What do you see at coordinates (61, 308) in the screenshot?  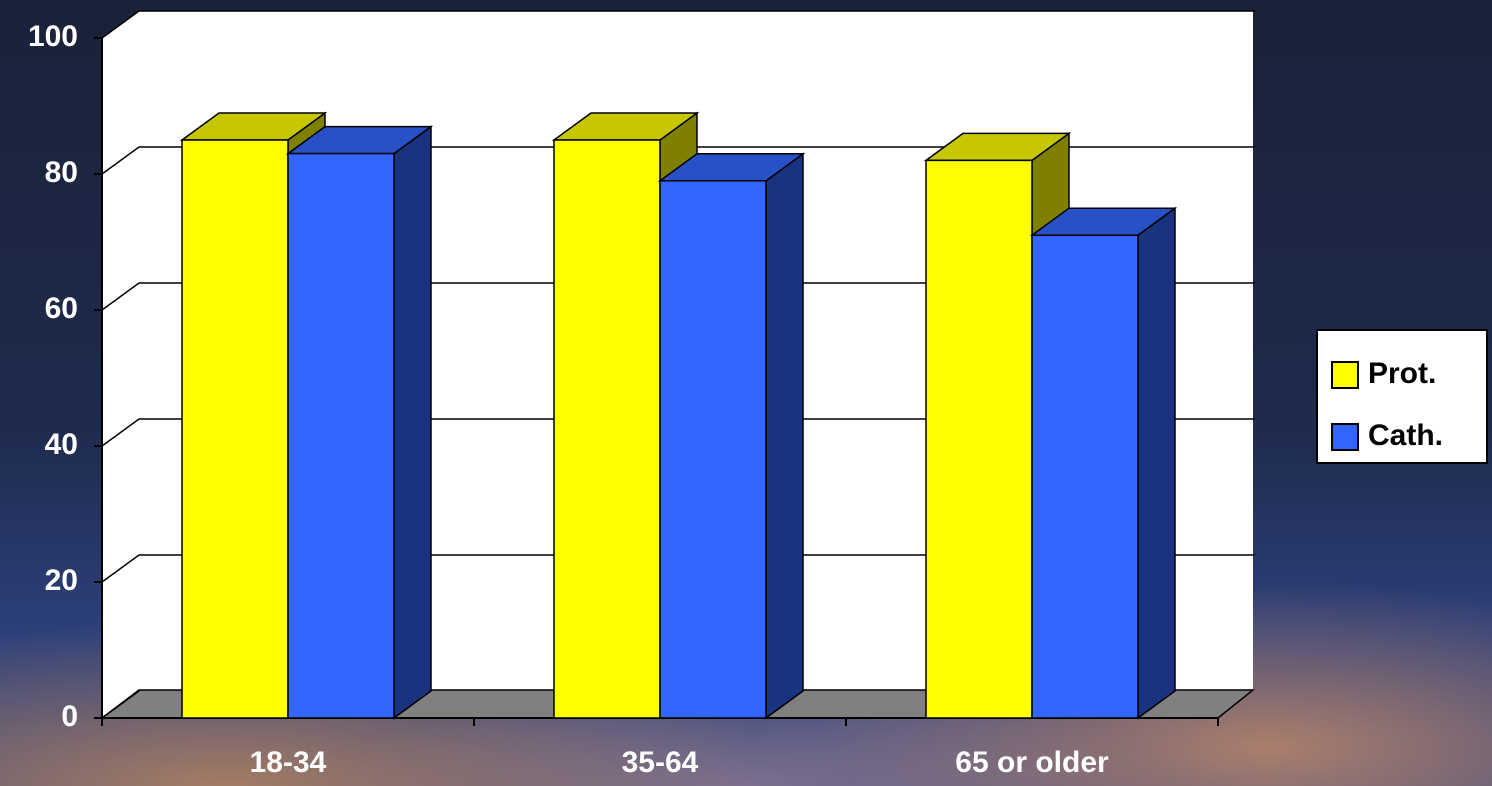 I see `y-tick-label: 60` at bounding box center [61, 308].